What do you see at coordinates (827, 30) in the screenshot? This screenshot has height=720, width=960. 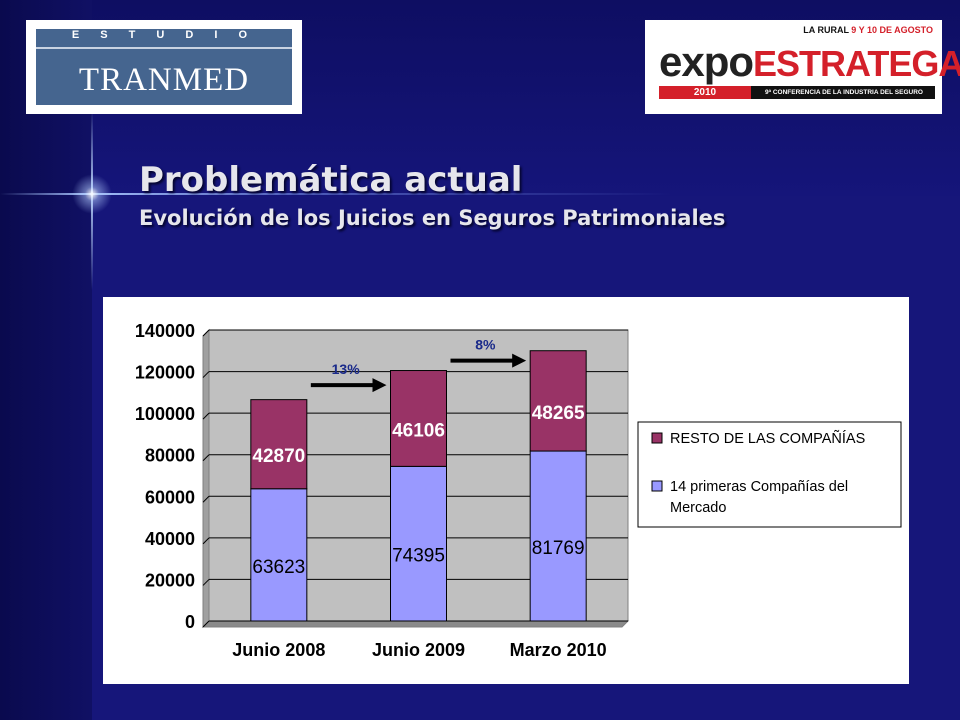 I see `expo-logo-venue: LA RURAL` at bounding box center [827, 30].